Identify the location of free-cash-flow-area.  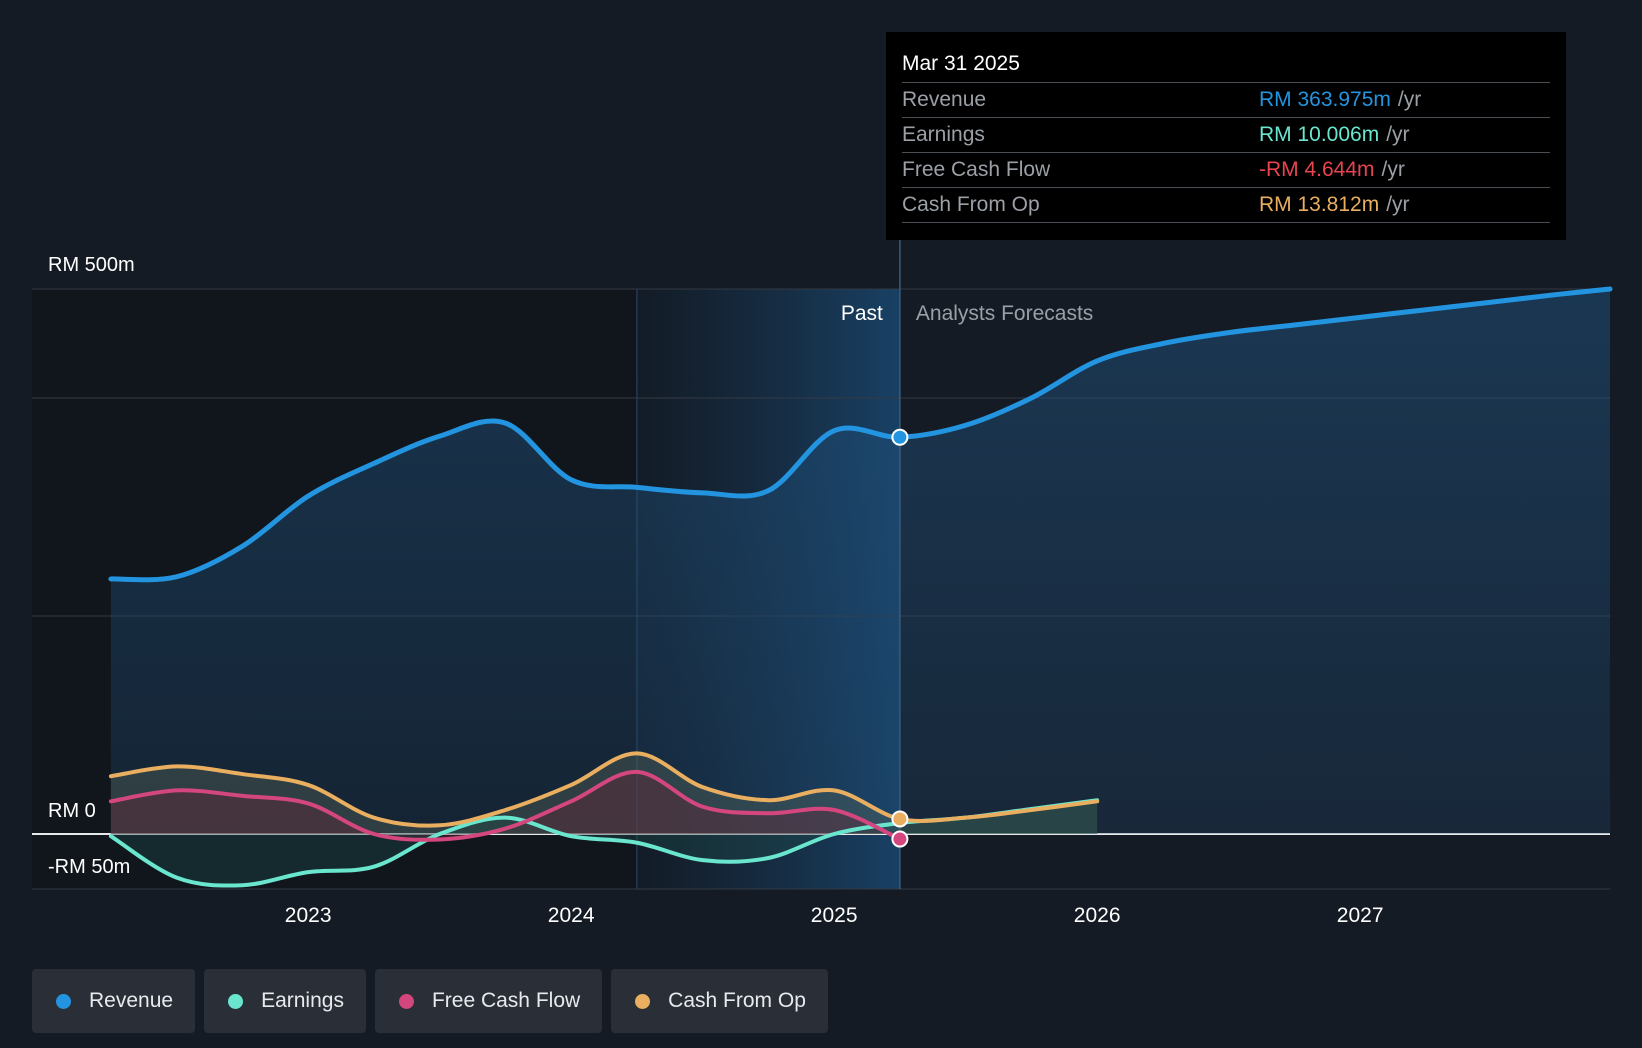
(505, 805).